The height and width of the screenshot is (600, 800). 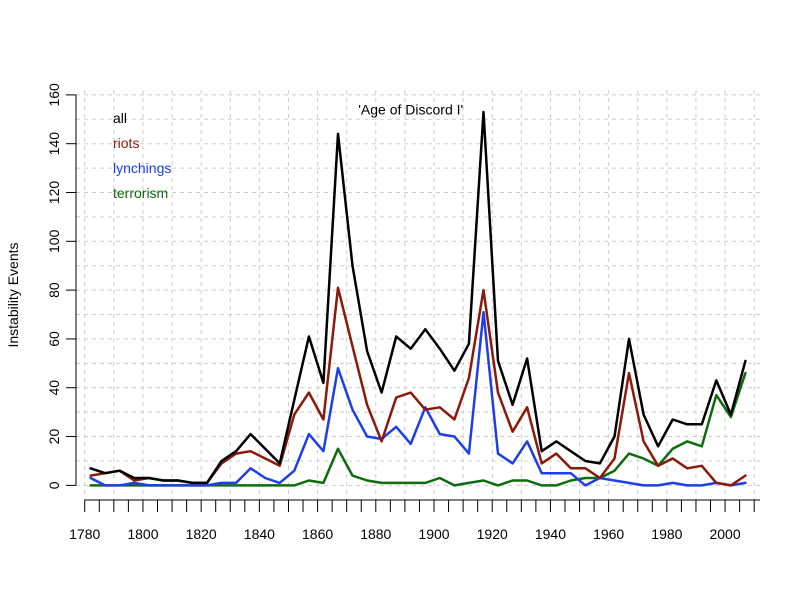 What do you see at coordinates (54, 95) in the screenshot?
I see `y-tick-label: 160` at bounding box center [54, 95].